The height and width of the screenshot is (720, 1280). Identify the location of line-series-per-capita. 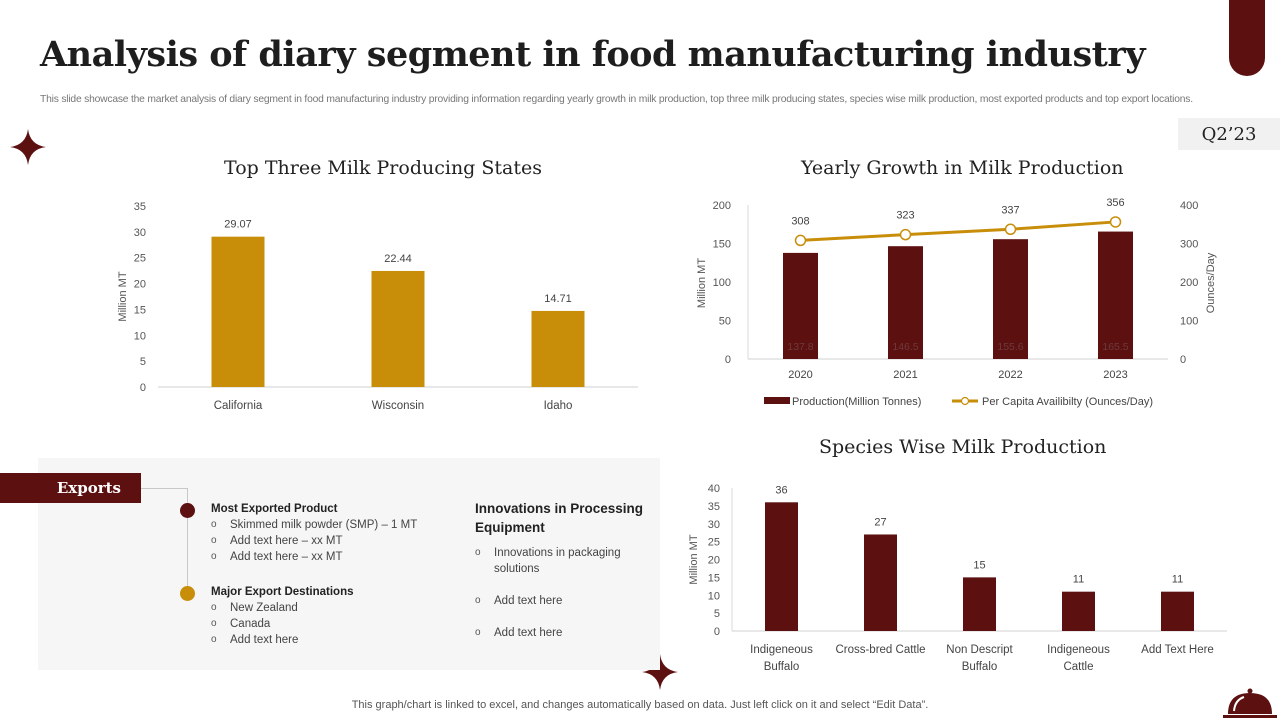
(958, 231).